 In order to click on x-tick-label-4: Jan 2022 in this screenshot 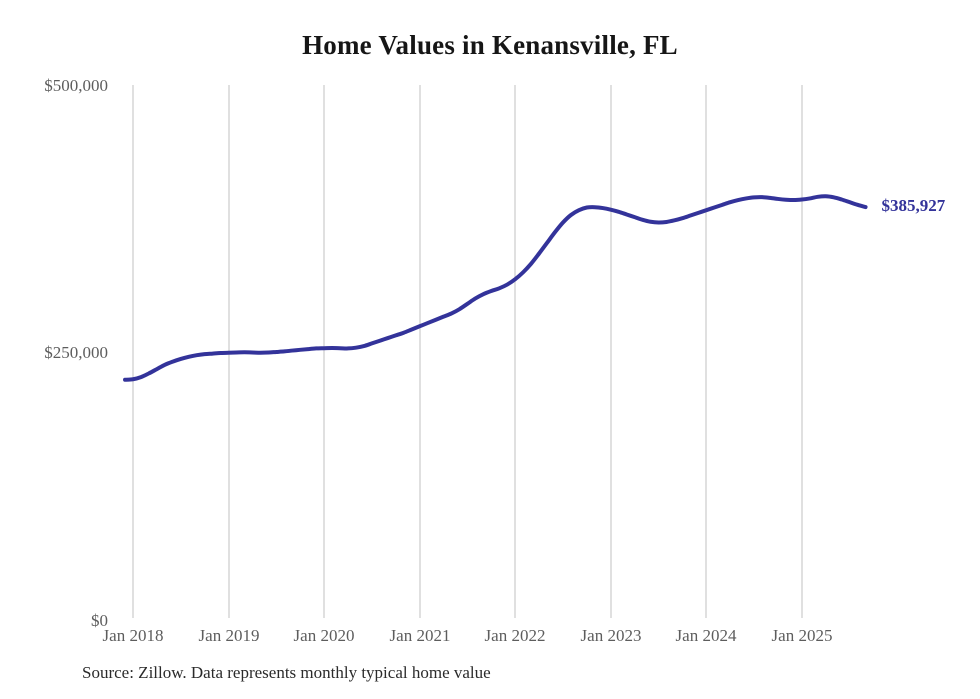, I will do `click(515, 635)`.